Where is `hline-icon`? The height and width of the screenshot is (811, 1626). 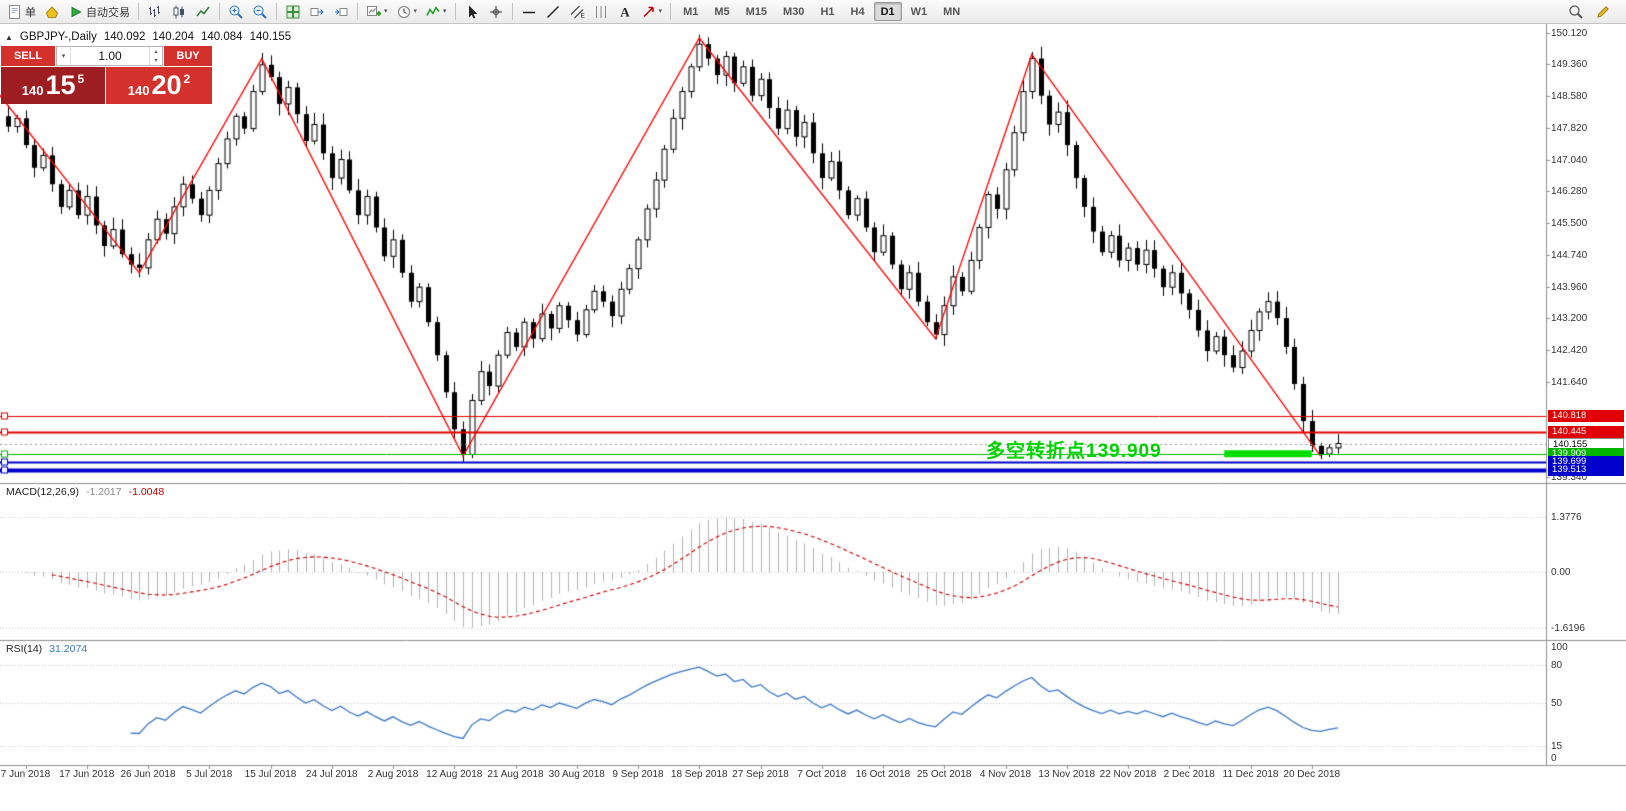
hline-icon is located at coordinates (529, 12).